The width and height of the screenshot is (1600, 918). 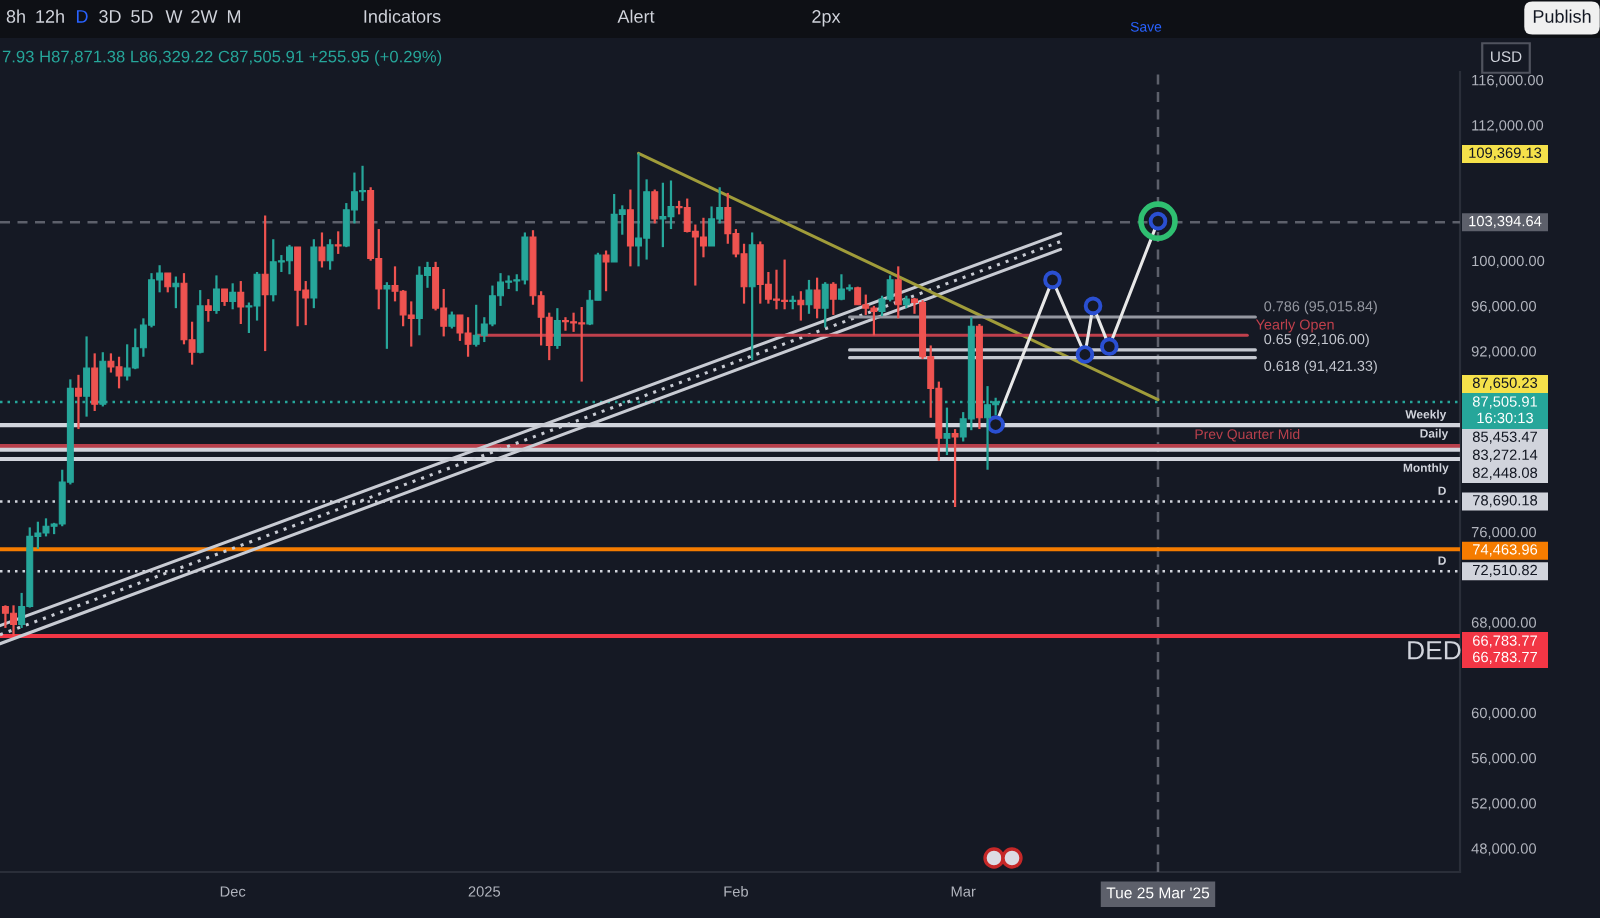 What do you see at coordinates (50, 16) in the screenshot?
I see `text: 12h` at bounding box center [50, 16].